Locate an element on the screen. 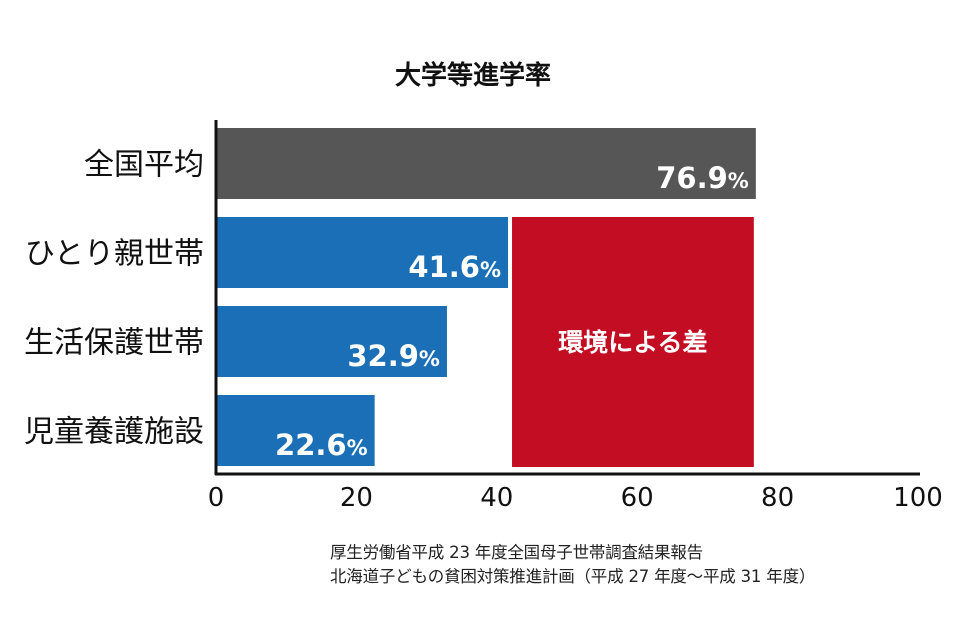  x-tick-label-5: 100 is located at coordinates (918, 498).